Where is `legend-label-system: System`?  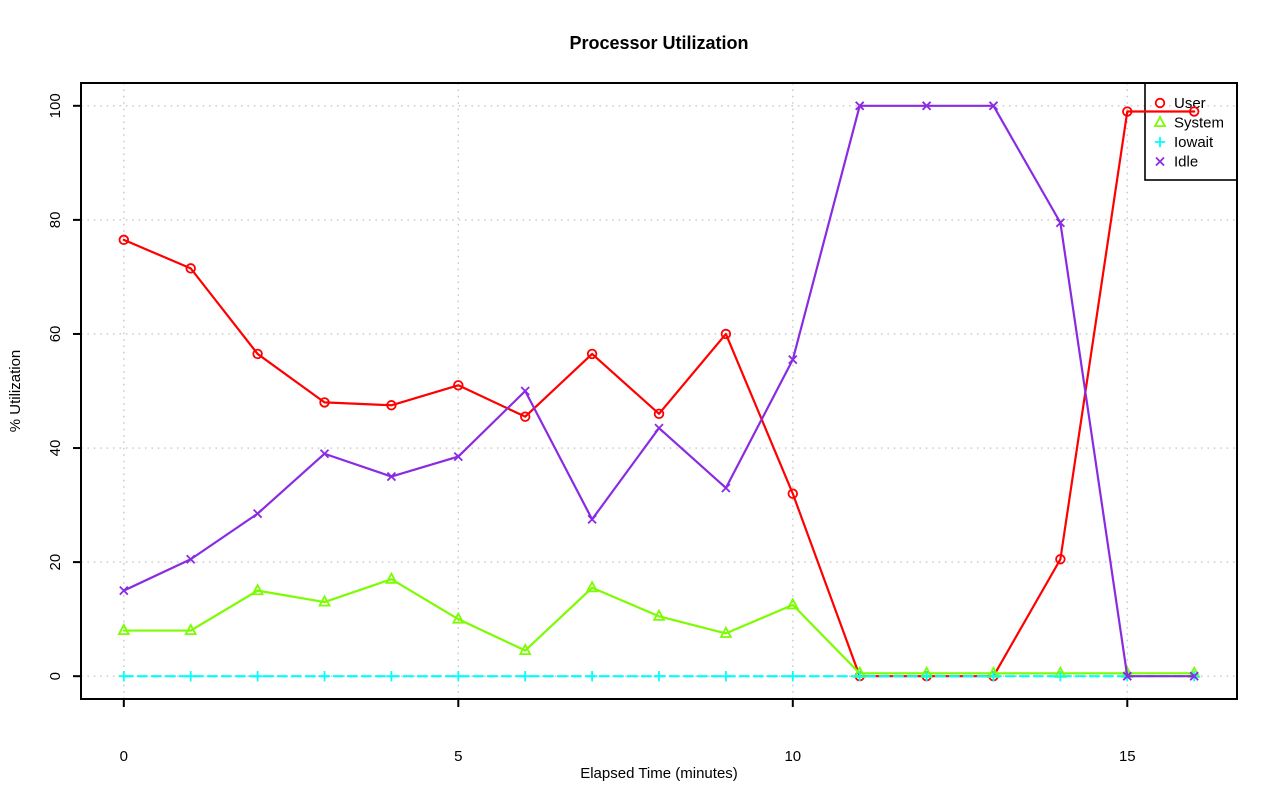 legend-label-system: System is located at coordinates (1199, 123).